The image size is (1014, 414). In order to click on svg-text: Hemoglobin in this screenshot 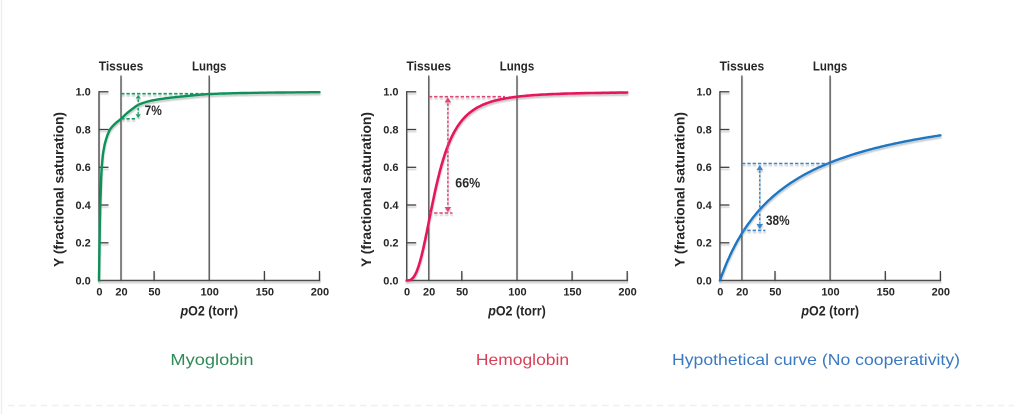, I will do `click(522, 360)`.